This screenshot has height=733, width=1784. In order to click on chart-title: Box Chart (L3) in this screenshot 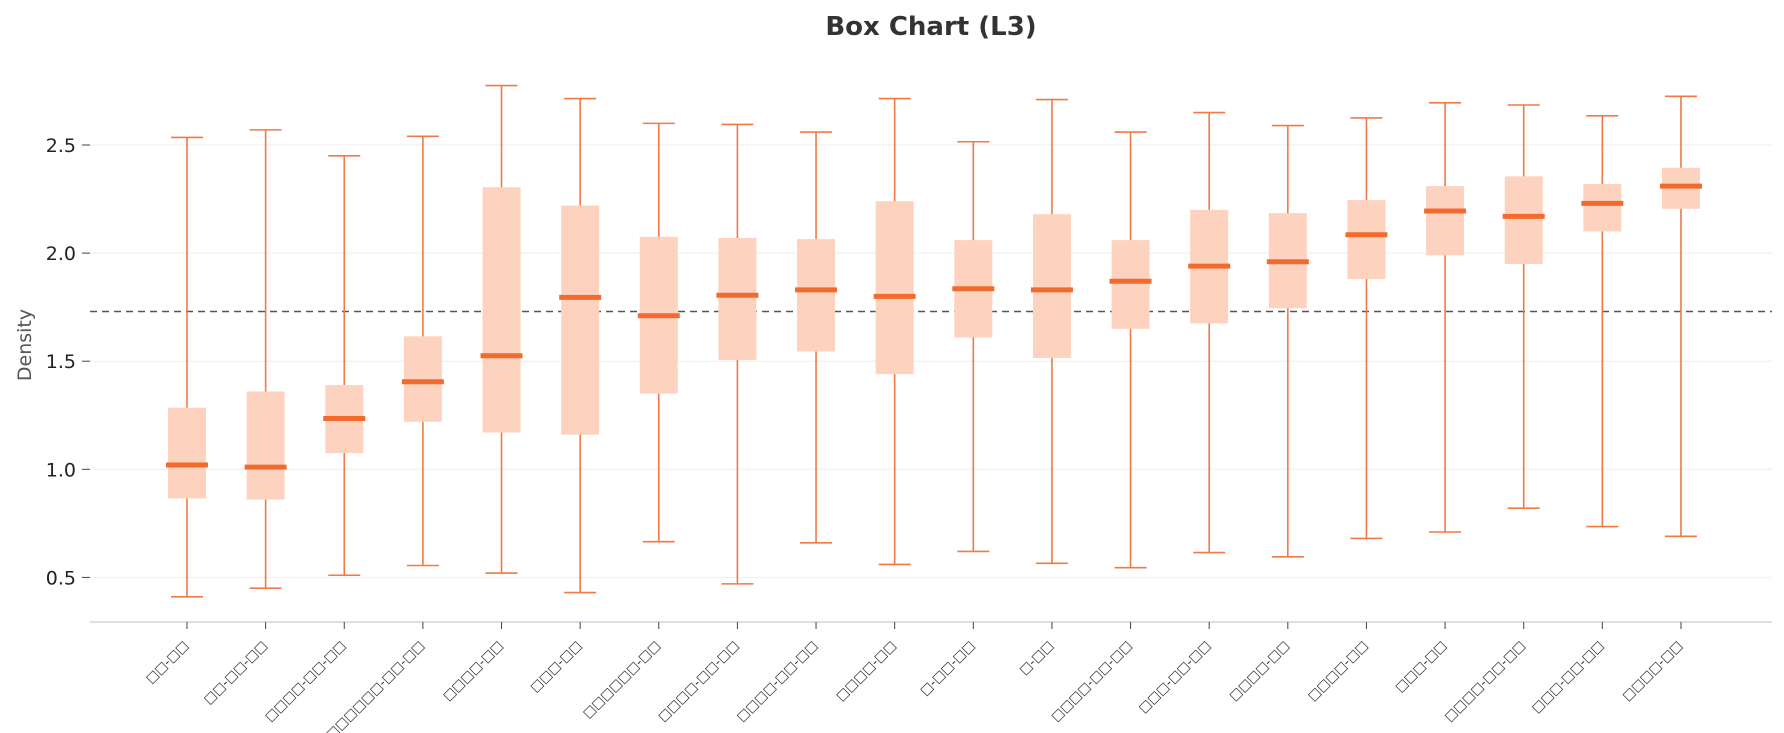, I will do `click(930, 27)`.